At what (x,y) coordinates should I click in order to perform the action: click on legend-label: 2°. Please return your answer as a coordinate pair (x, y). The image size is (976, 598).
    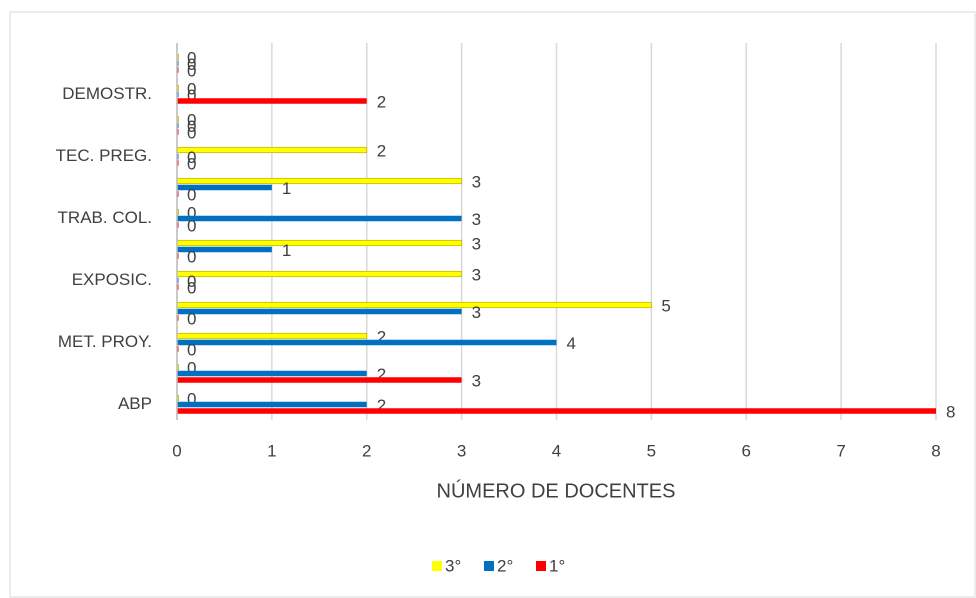
    Looking at the image, I should click on (505, 565).